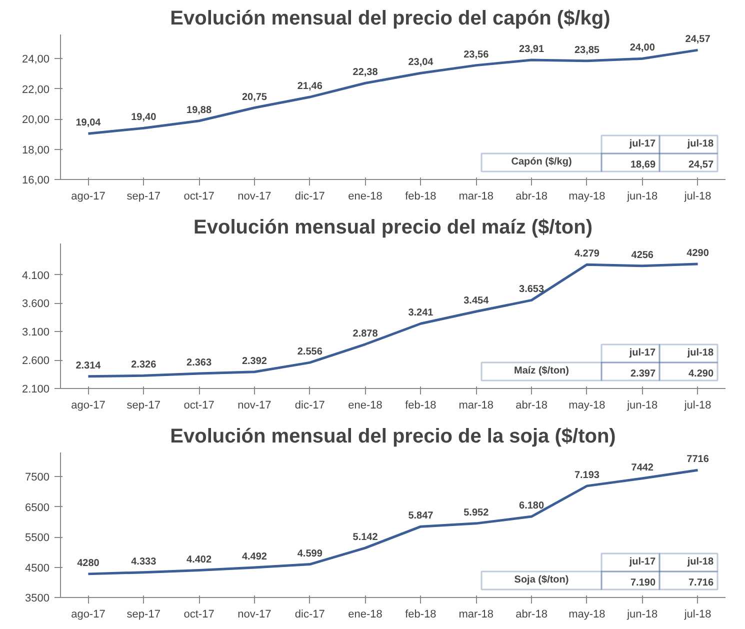  Describe the element at coordinates (531, 50) in the screenshot. I see `data-label: 23,91` at that location.